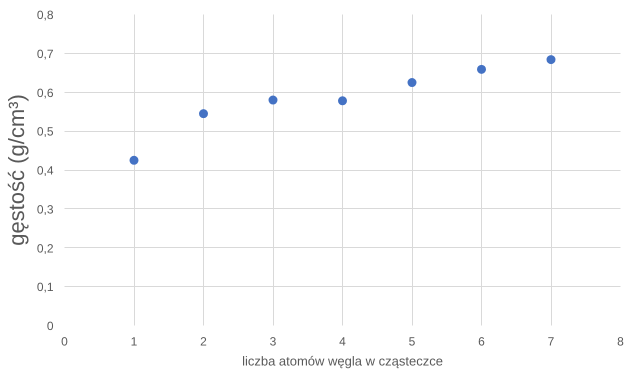  Describe the element at coordinates (45, 209) in the screenshot. I see `y-tick-label: 0,3` at that location.